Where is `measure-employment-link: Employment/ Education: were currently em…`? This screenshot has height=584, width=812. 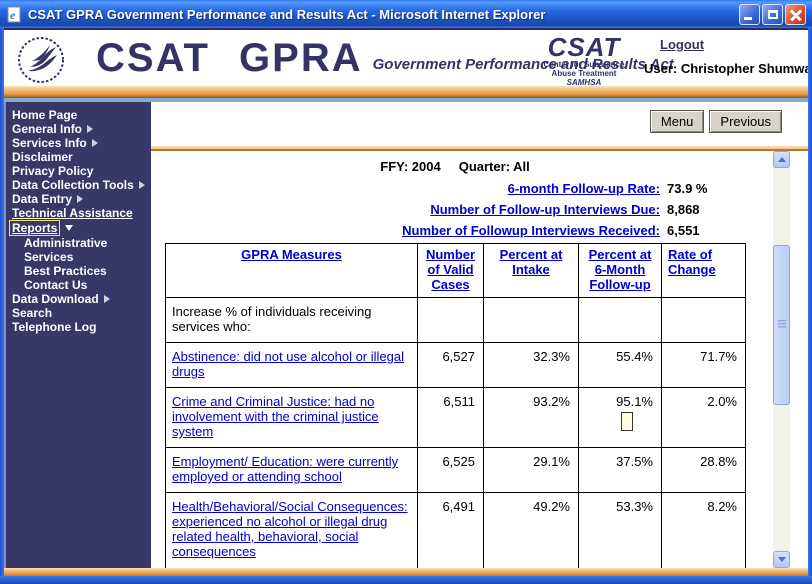
measure-employment-link: Employment/ Education: were currently em… is located at coordinates (285, 469).